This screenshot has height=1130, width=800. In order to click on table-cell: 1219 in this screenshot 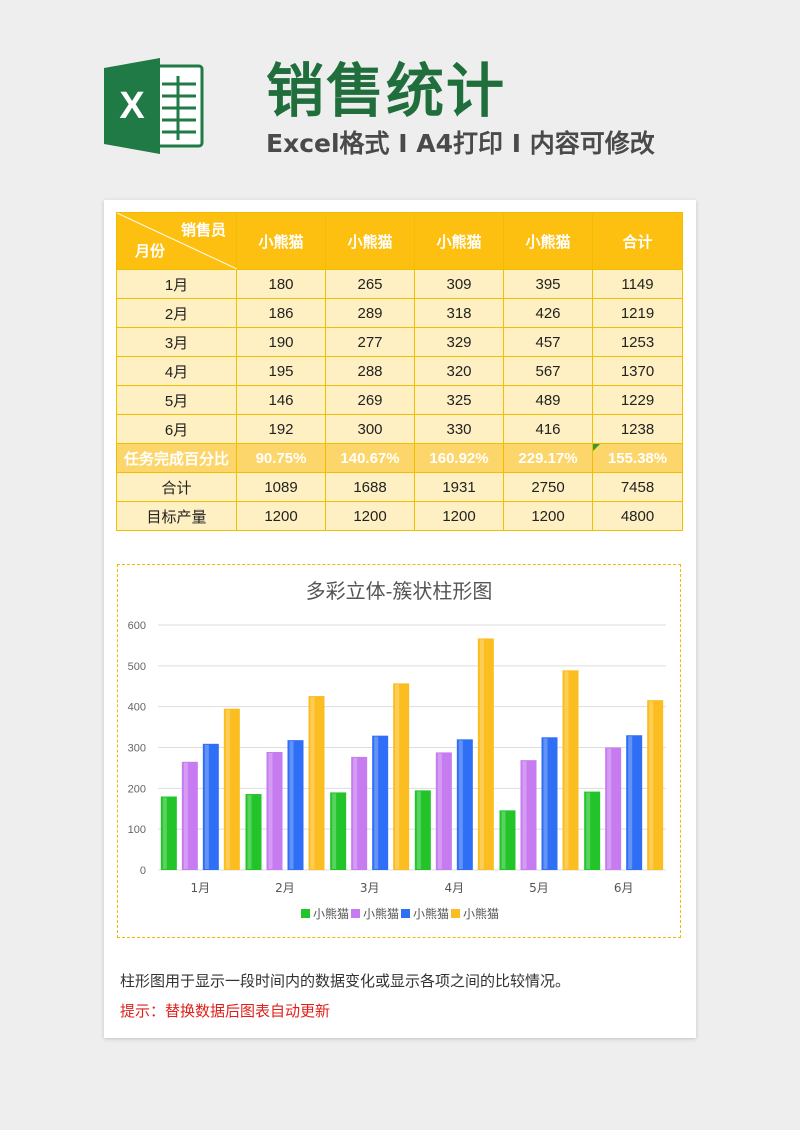, I will do `click(637, 313)`.